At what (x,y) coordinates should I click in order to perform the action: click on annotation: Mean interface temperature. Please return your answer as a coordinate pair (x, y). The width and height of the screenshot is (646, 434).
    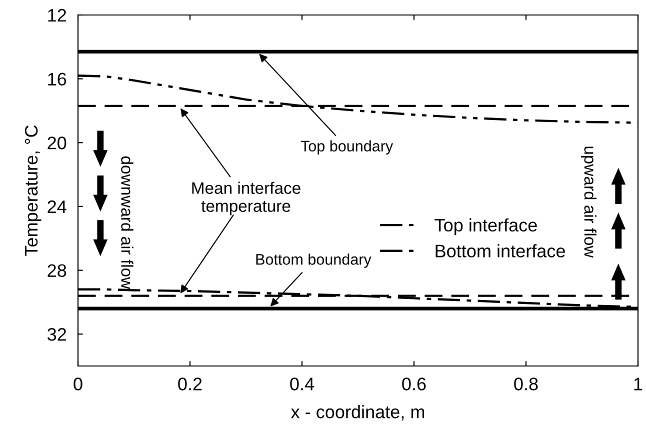
    Looking at the image, I should click on (246, 199).